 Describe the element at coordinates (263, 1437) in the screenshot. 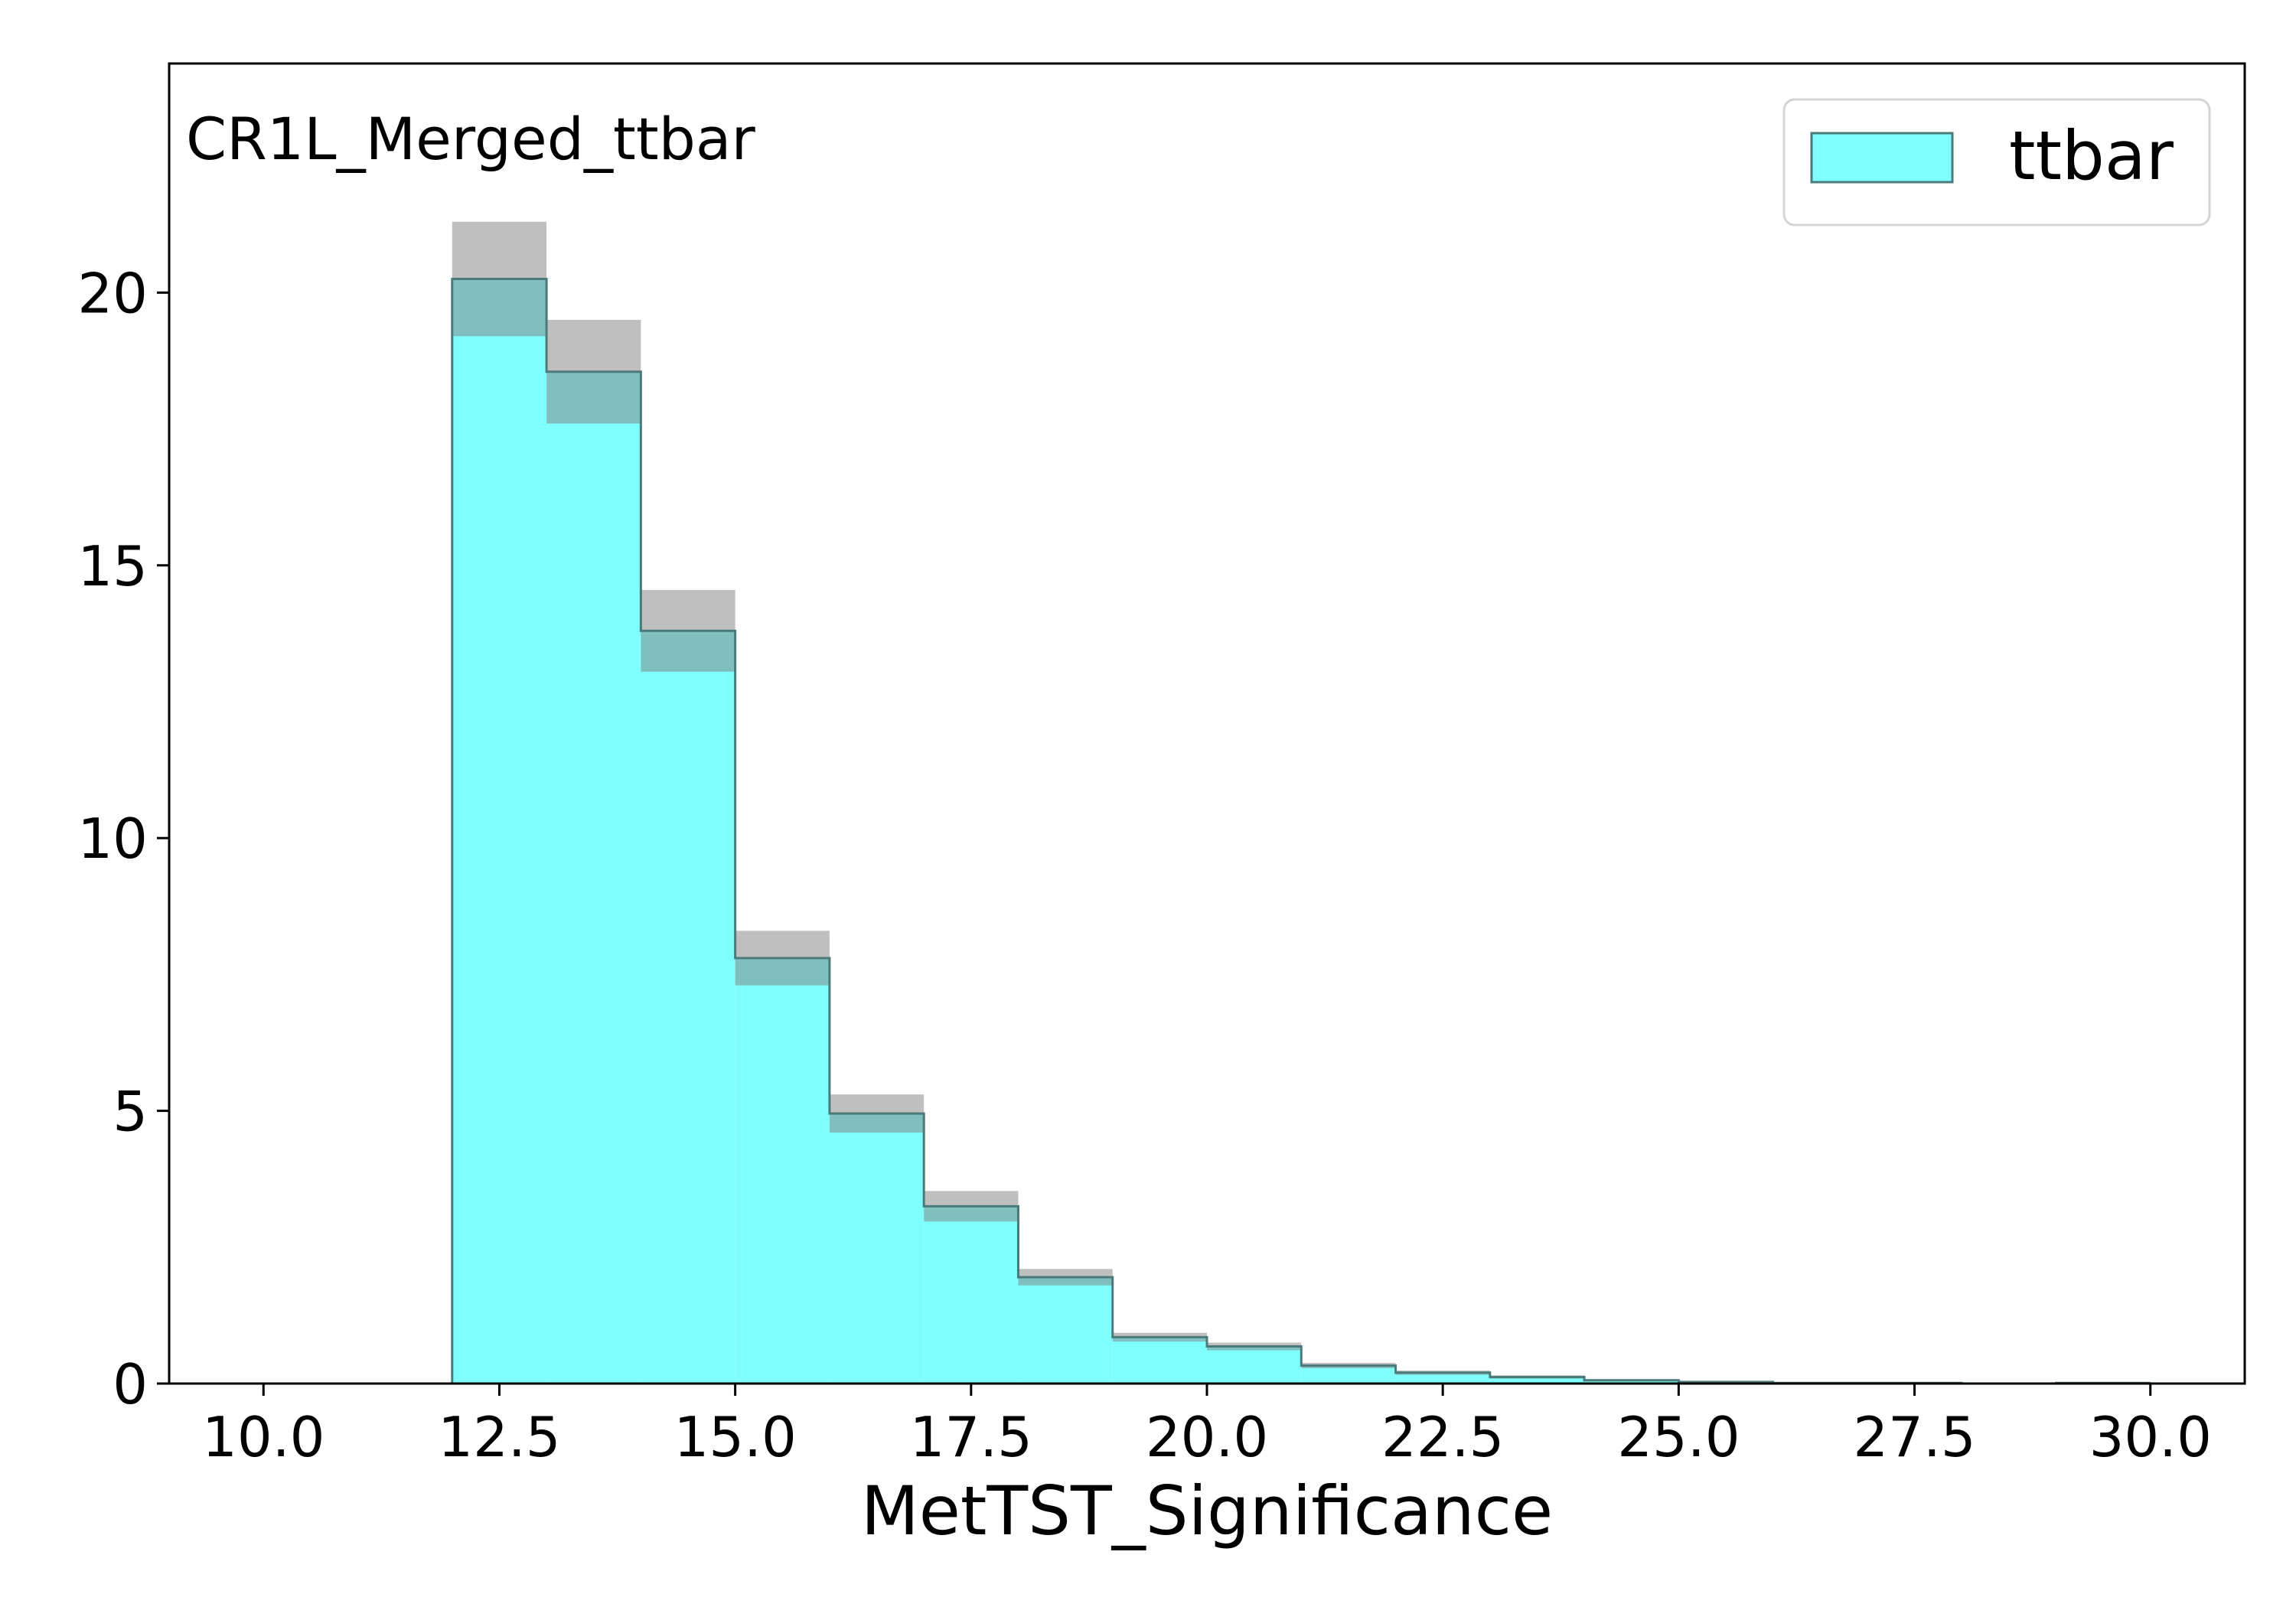

I see `x-tick-label: 10.0` at that location.